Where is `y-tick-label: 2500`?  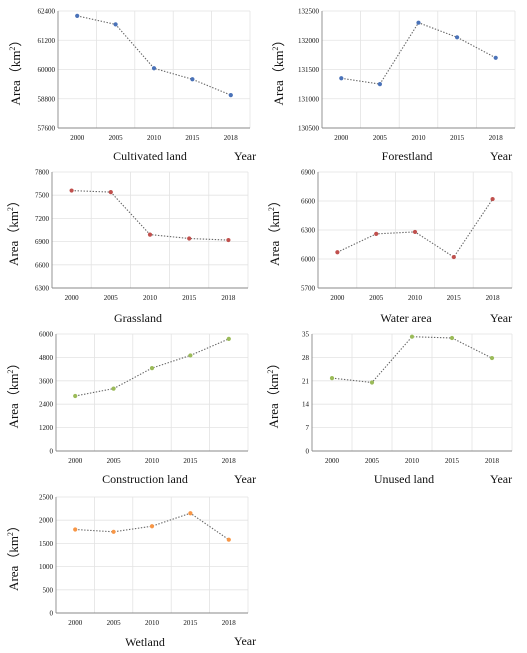 y-tick-label: 2500 is located at coordinates (46, 498).